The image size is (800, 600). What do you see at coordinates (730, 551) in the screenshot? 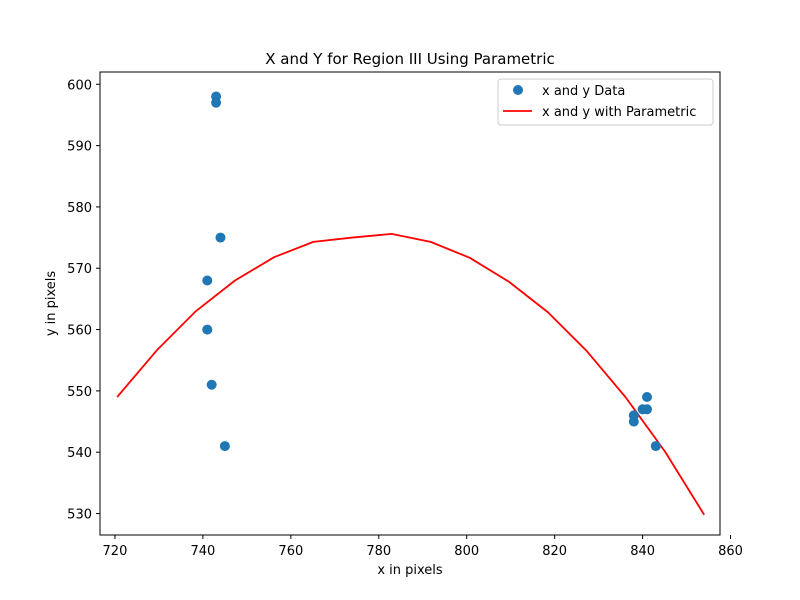
I see `x-tick-label: 860` at bounding box center [730, 551].